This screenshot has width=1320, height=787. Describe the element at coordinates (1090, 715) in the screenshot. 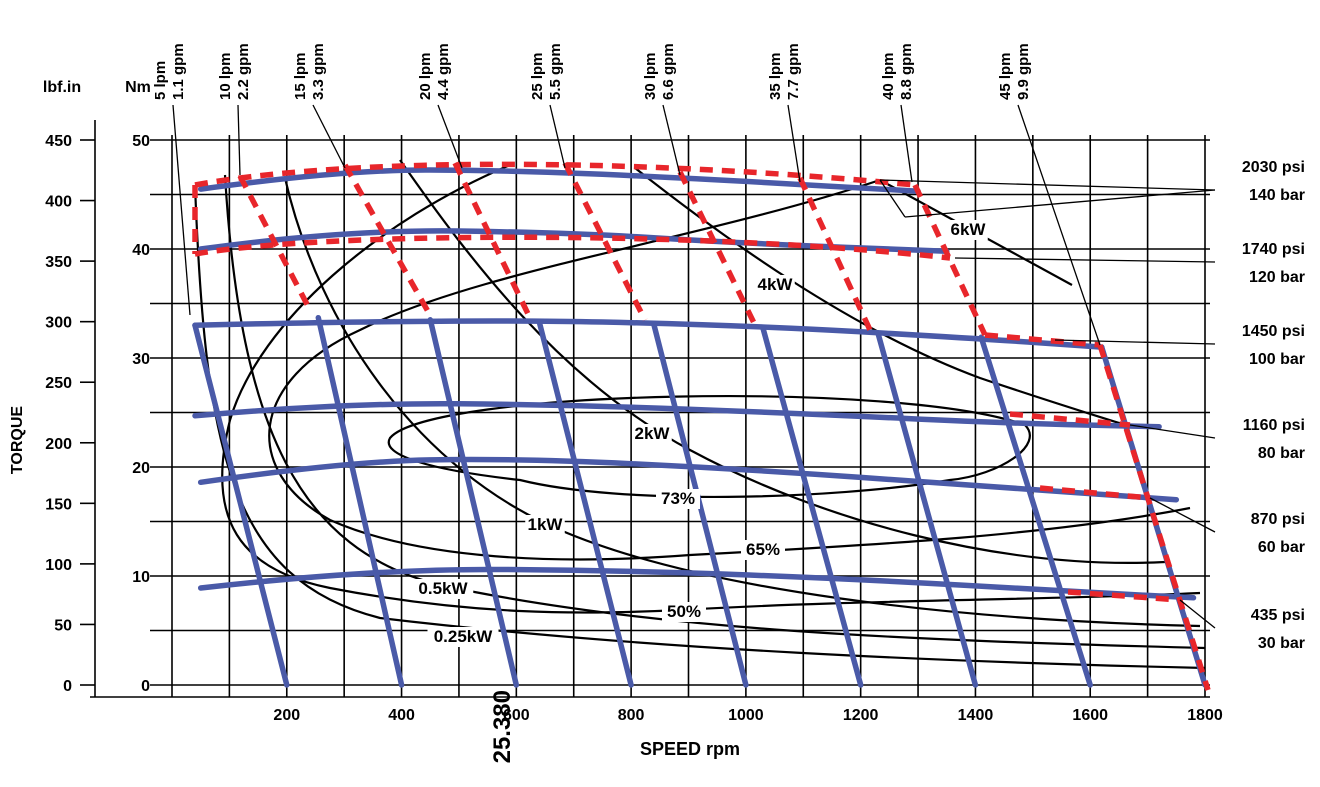

I see `x-tick-label: 1600` at that location.